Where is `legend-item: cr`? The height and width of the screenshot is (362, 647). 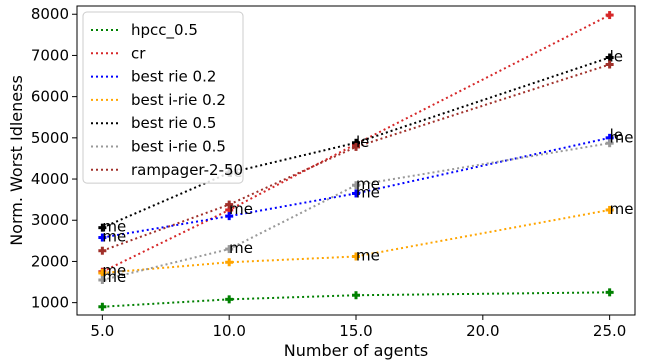
legend-item: cr is located at coordinates (118, 53).